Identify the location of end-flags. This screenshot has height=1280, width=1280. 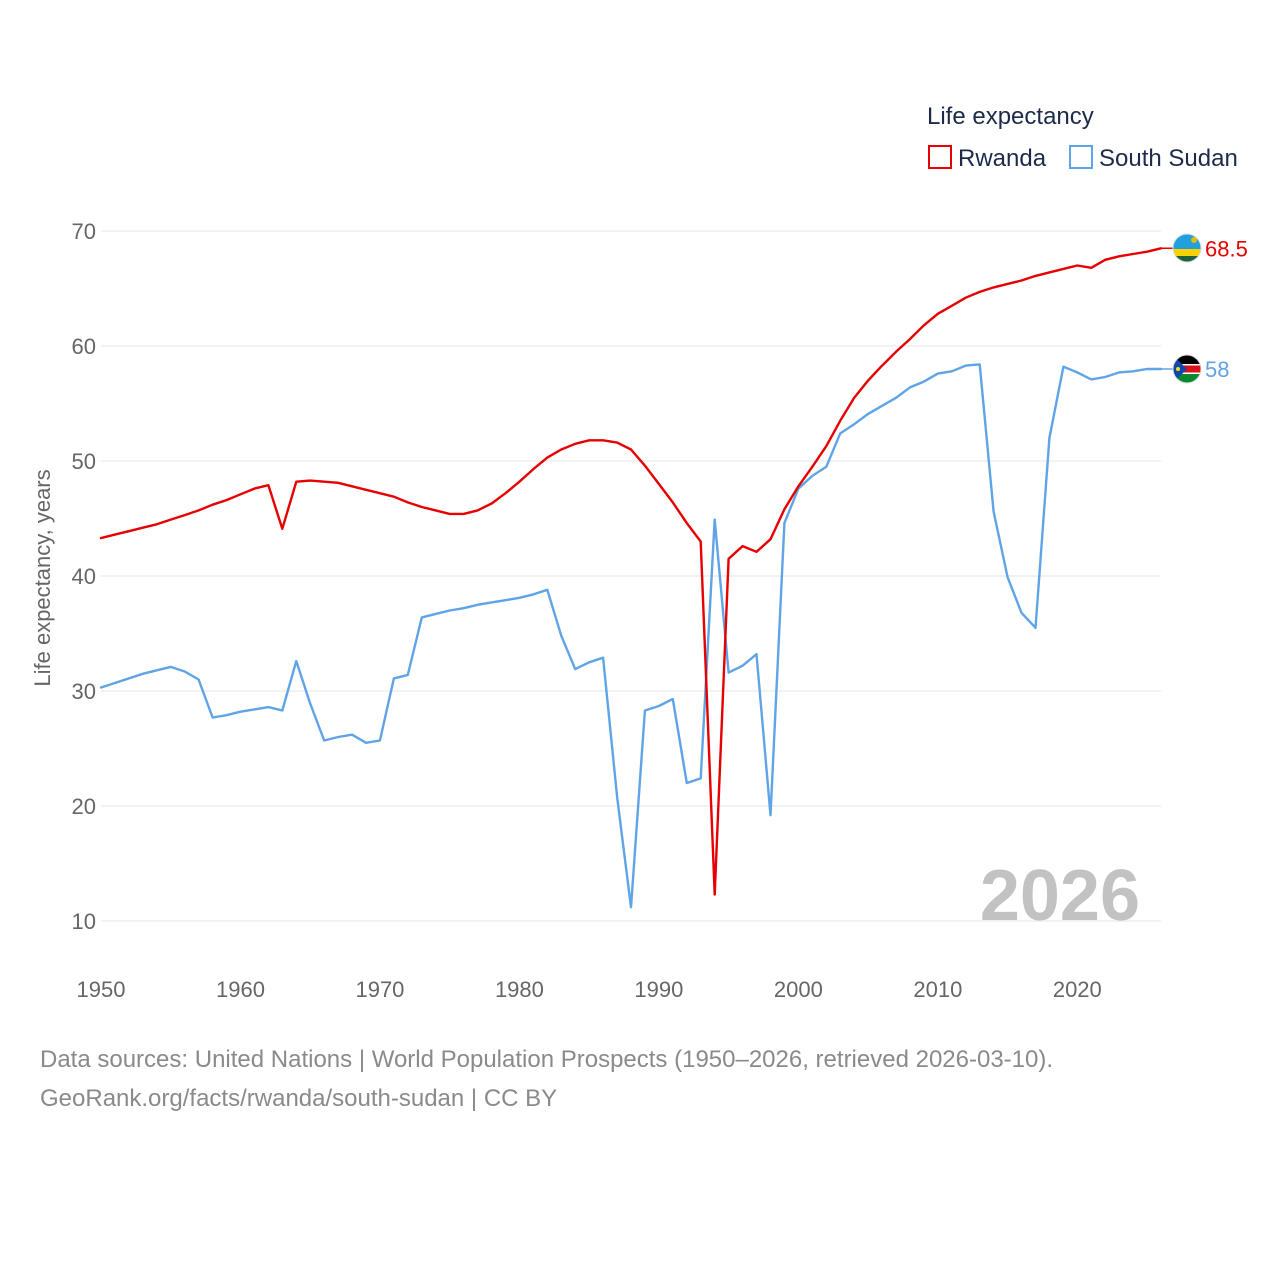
(1187, 308).